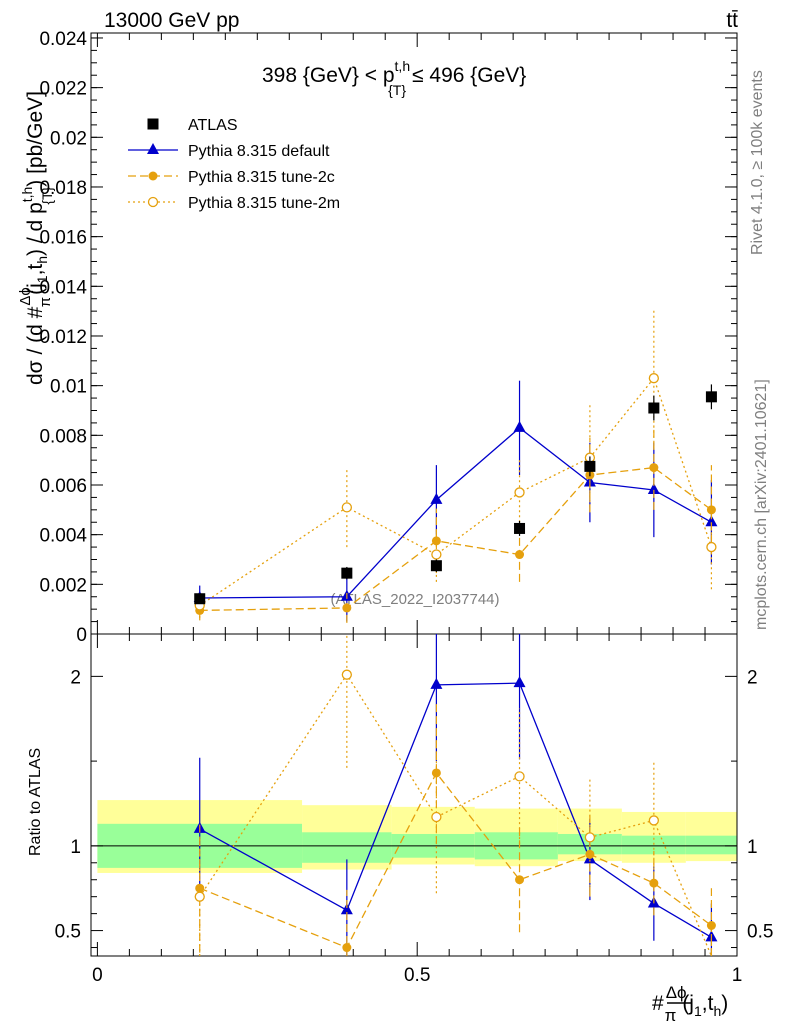 The height and width of the screenshot is (1024, 786). What do you see at coordinates (264, 203) in the screenshot?
I see `legend-series-label: Pythia 8.315 tune-2m` at bounding box center [264, 203].